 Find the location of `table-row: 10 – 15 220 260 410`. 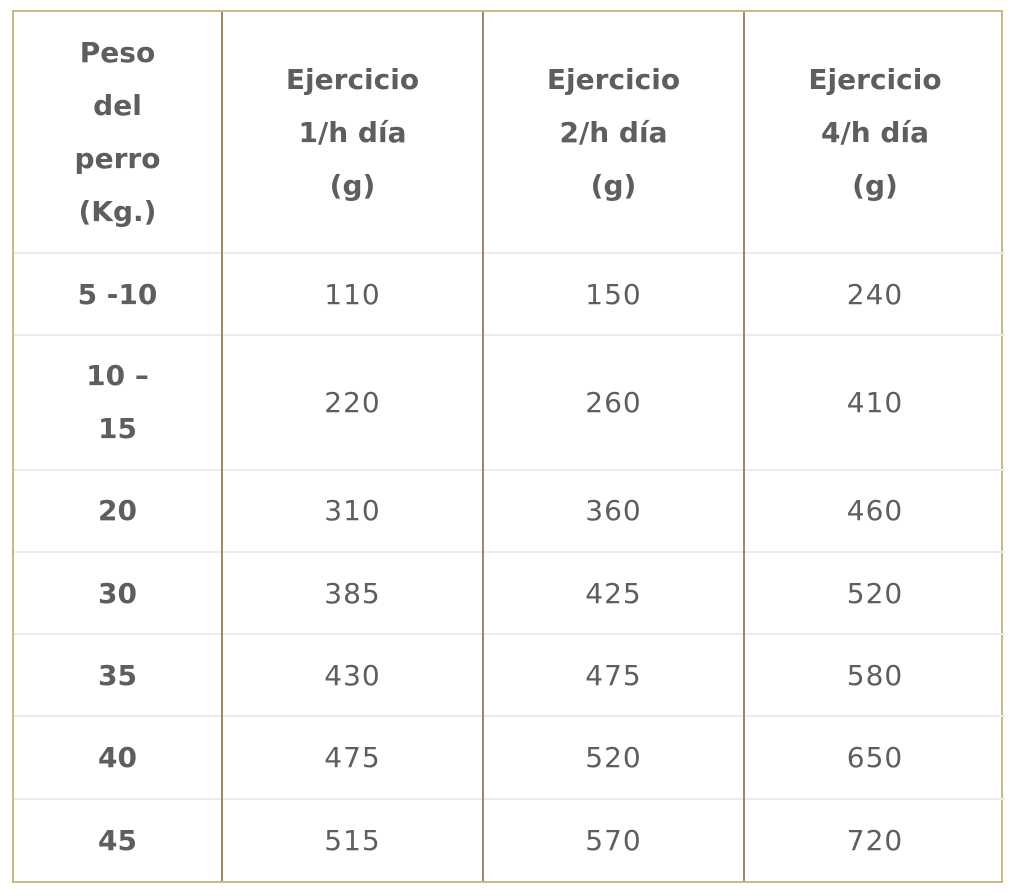

table-row: 10 – 15 220 260 410 is located at coordinates (509, 402).